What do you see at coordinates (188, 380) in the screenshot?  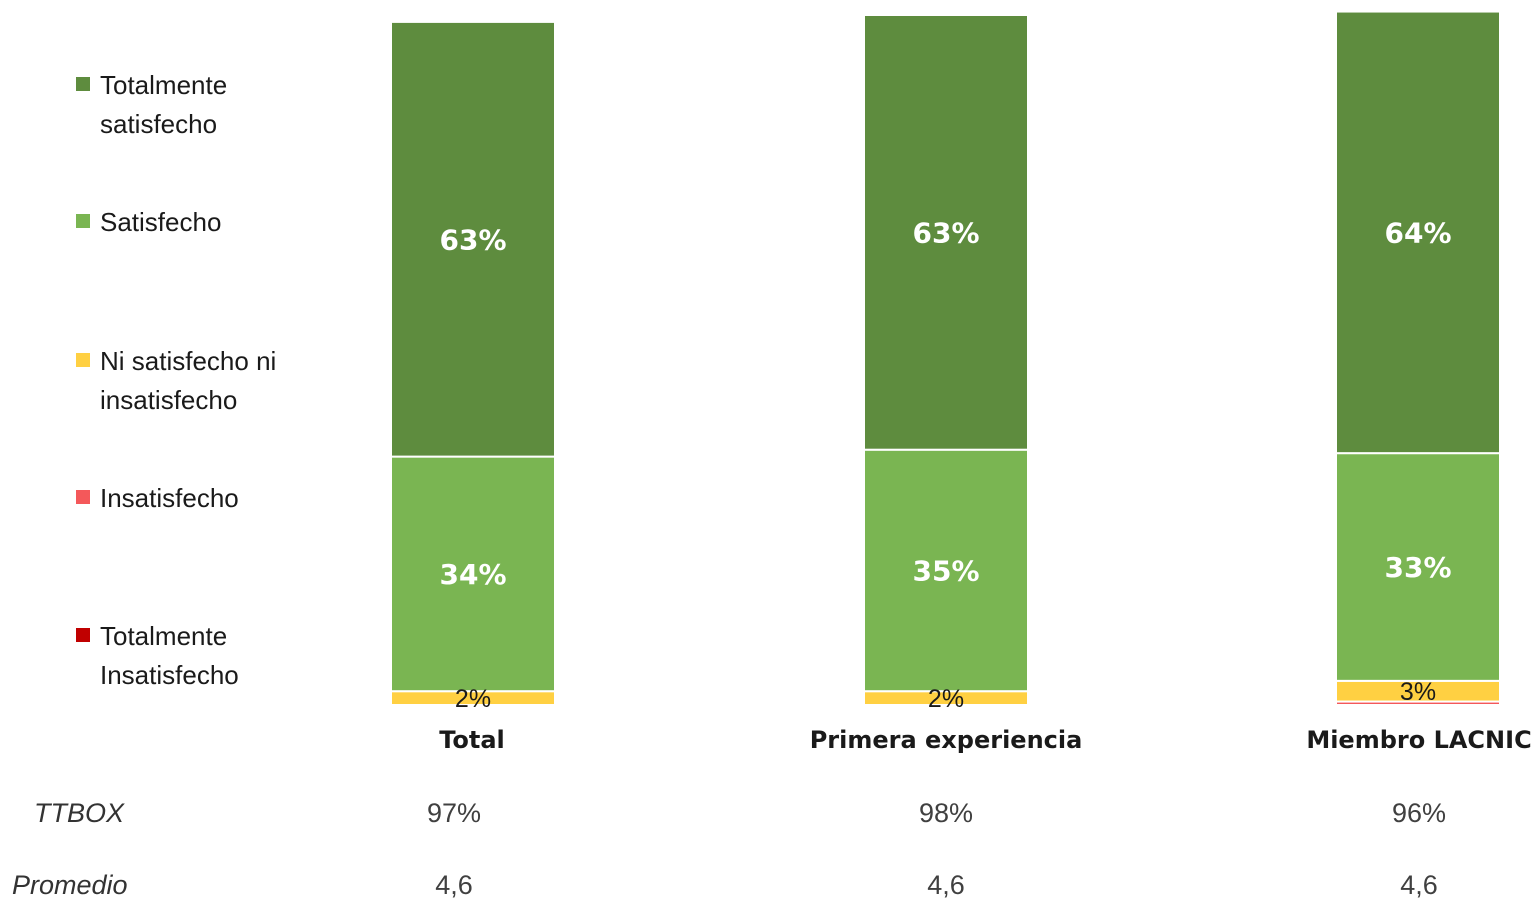 I see `legend-label: Ni satisfecho ni insatisfecho` at bounding box center [188, 380].